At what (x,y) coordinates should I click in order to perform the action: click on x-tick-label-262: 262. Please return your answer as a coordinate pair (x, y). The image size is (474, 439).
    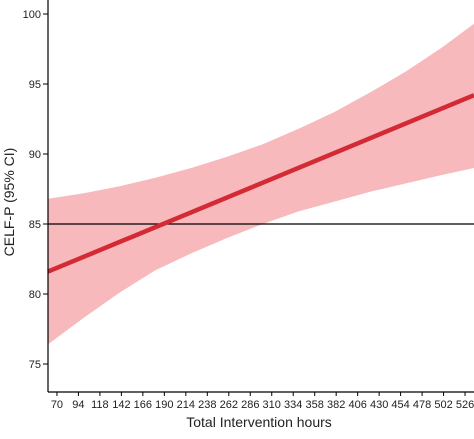
    Looking at the image, I should click on (229, 405).